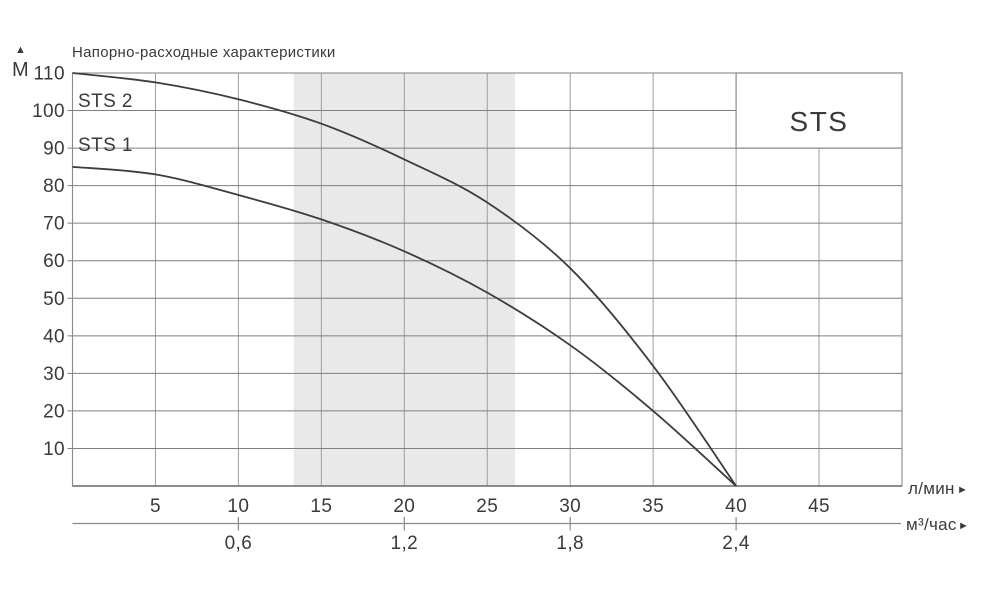 The image size is (1000, 592). I want to click on x-axis-tick-labels: 5 10 15 20 25 30 35 40 45, so click(490, 506).